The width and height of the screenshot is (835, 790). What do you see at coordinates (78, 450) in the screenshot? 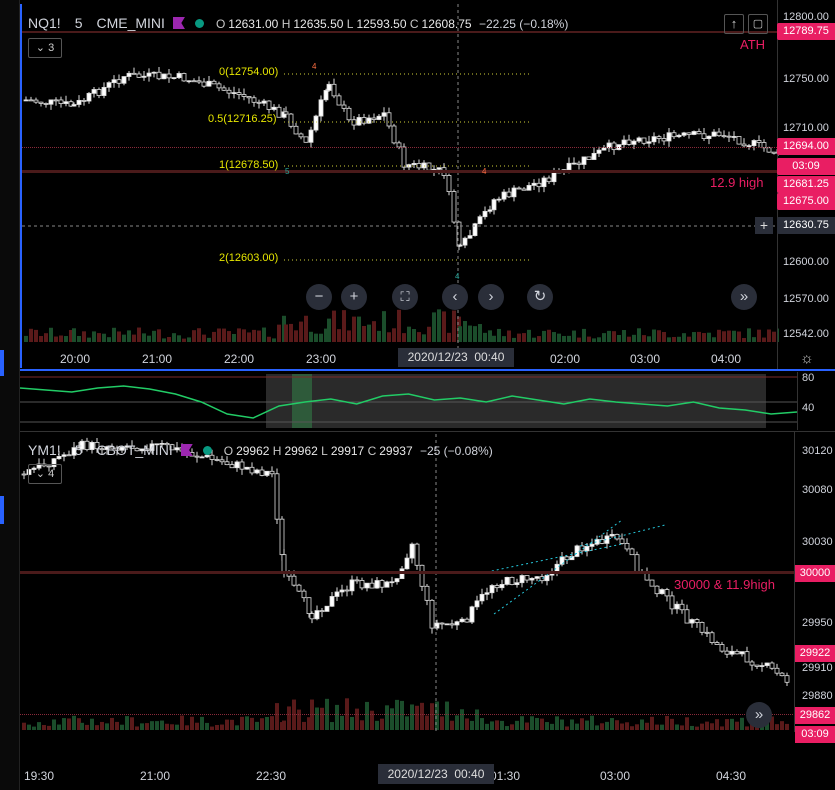
I see `ym-interval: 5` at bounding box center [78, 450].